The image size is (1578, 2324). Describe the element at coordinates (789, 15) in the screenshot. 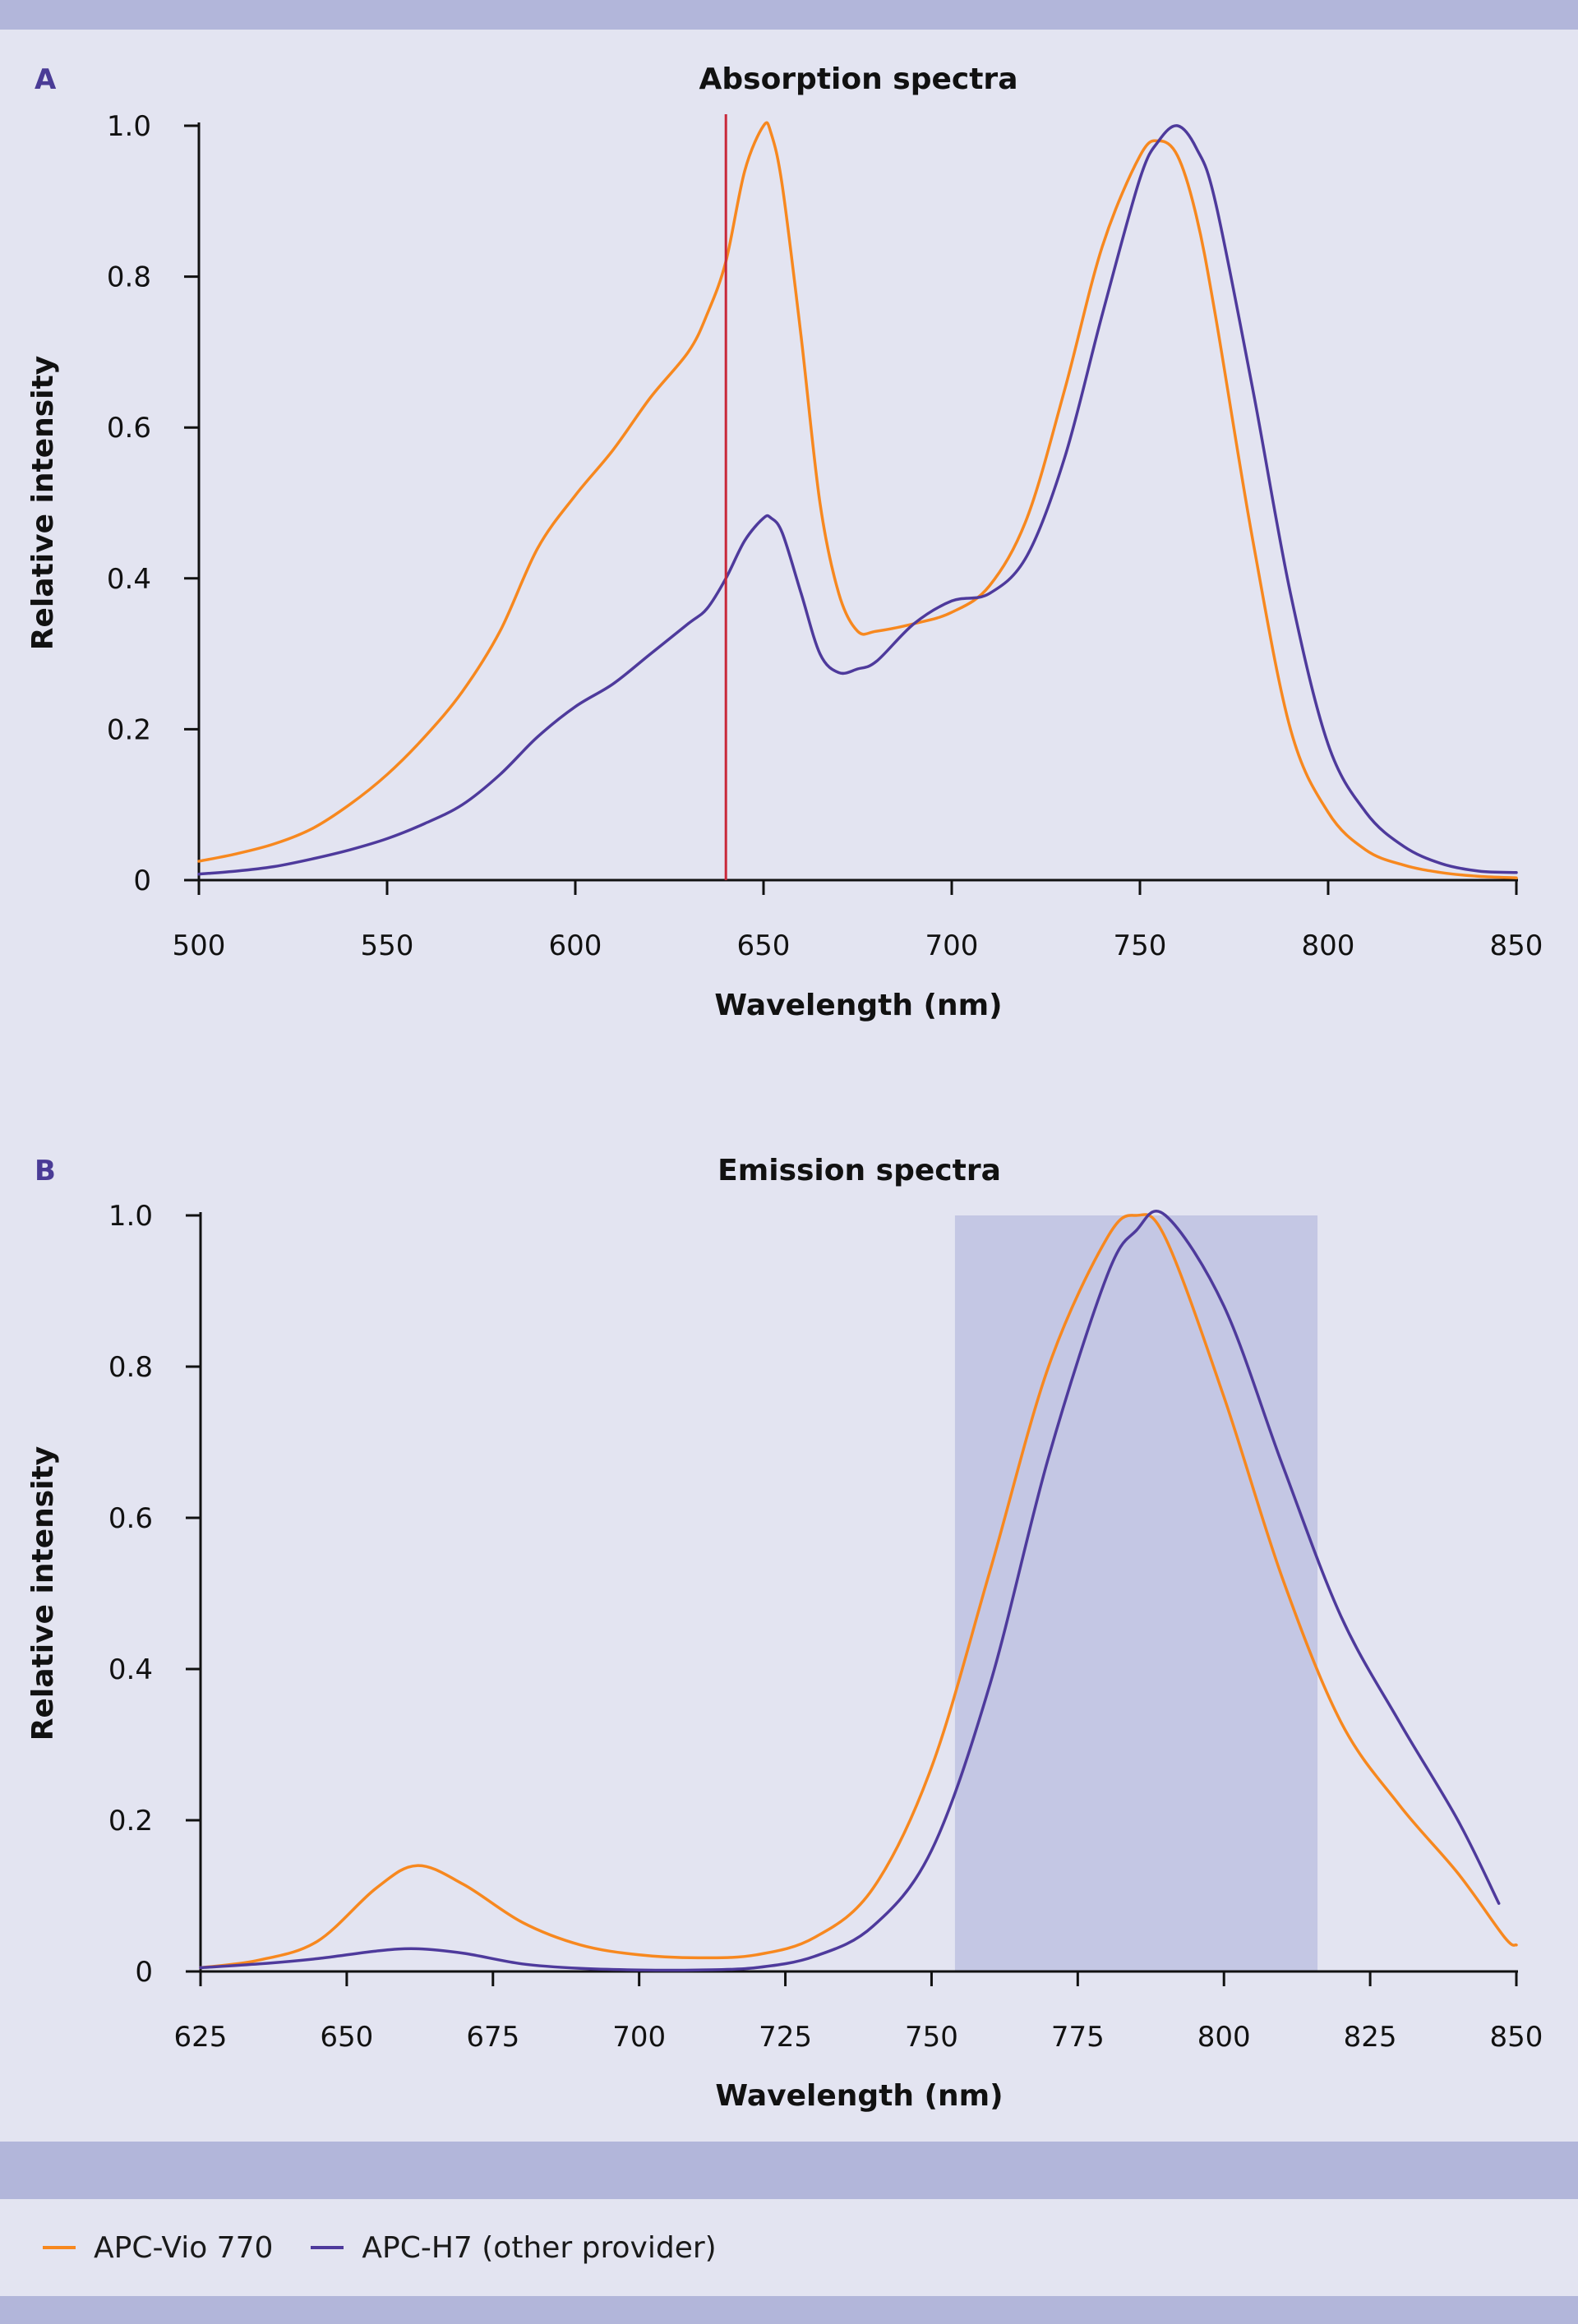

I see `top-frame-band` at that location.